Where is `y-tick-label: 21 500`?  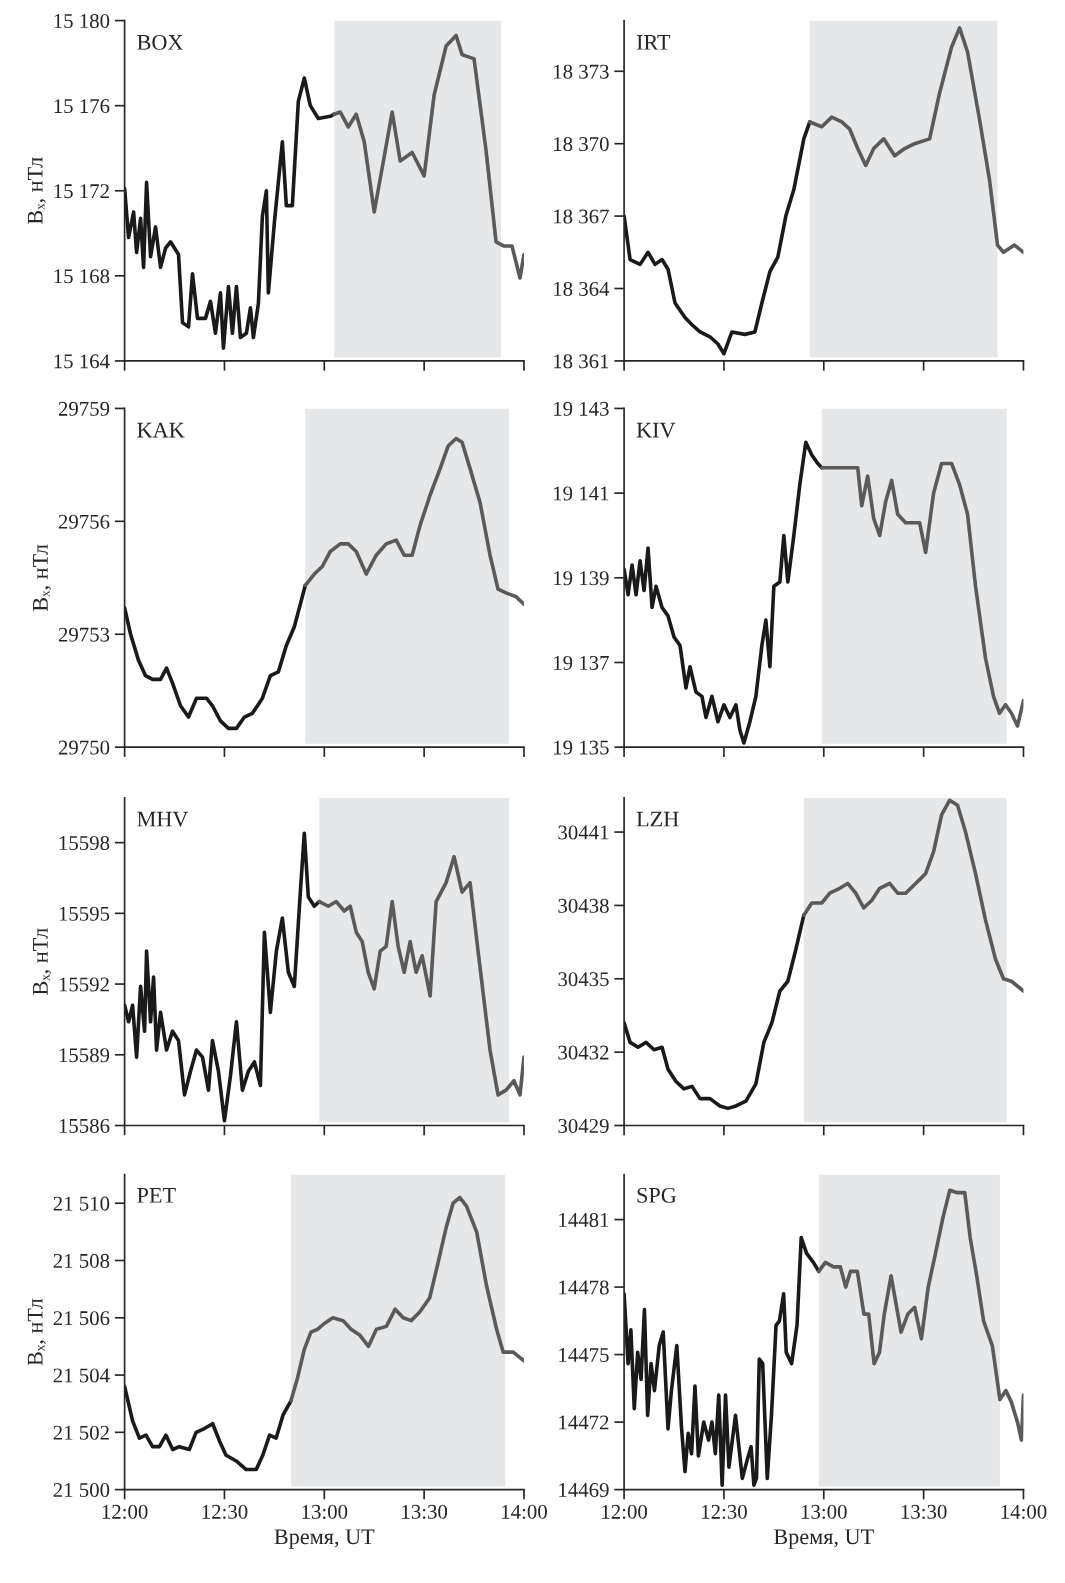 y-tick-label: 21 500 is located at coordinates (81, 1490).